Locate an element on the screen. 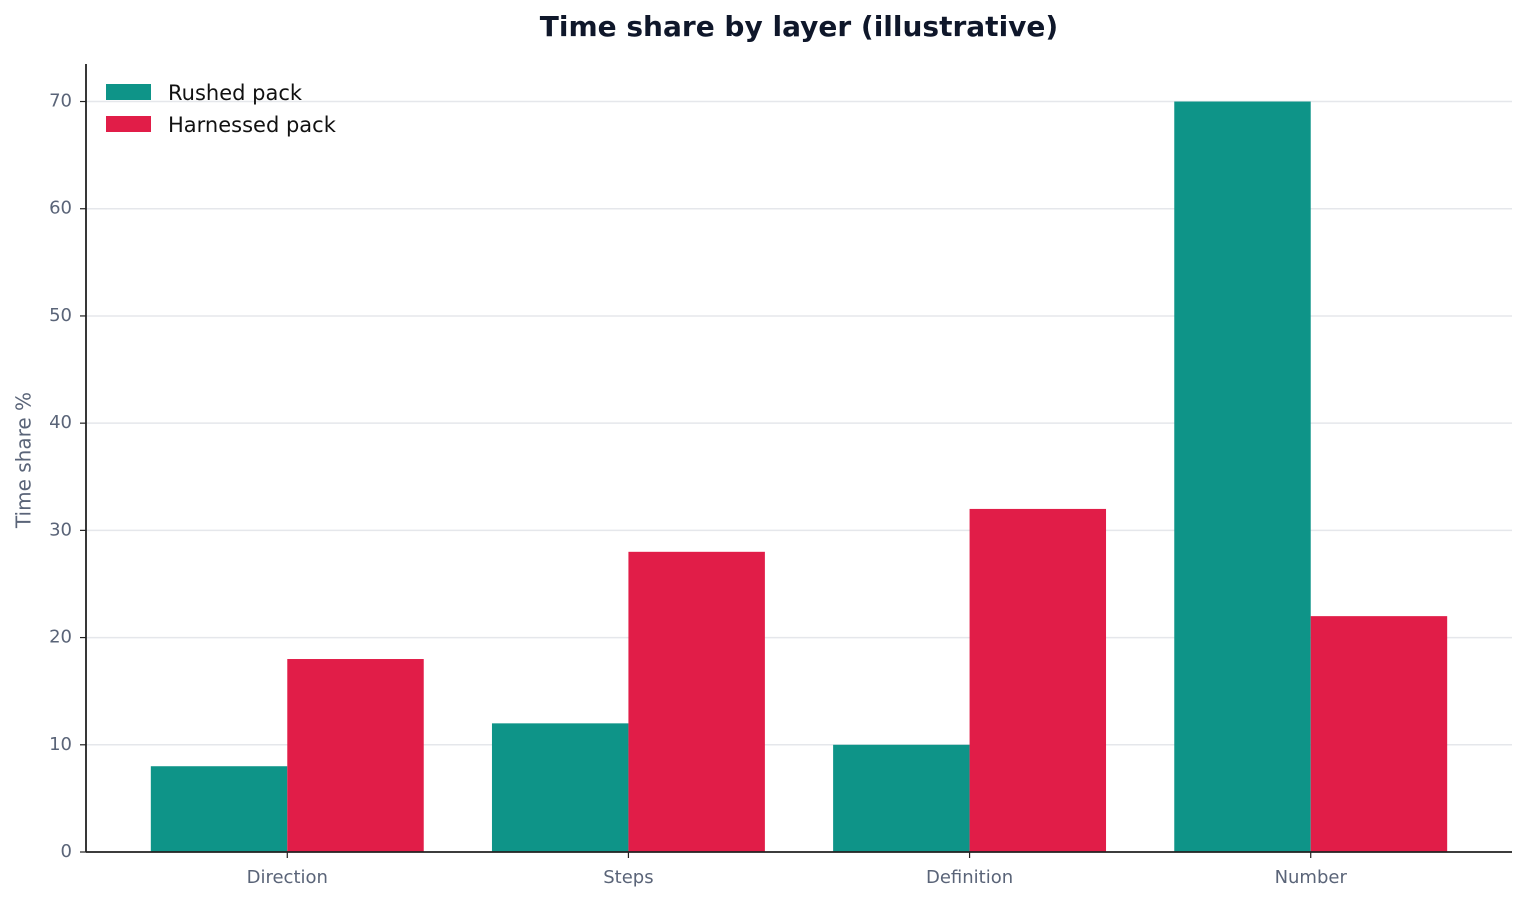 Image resolution: width=1528 pixels, height=903 pixels. y-tick-label: 40 is located at coordinates (60, 422).